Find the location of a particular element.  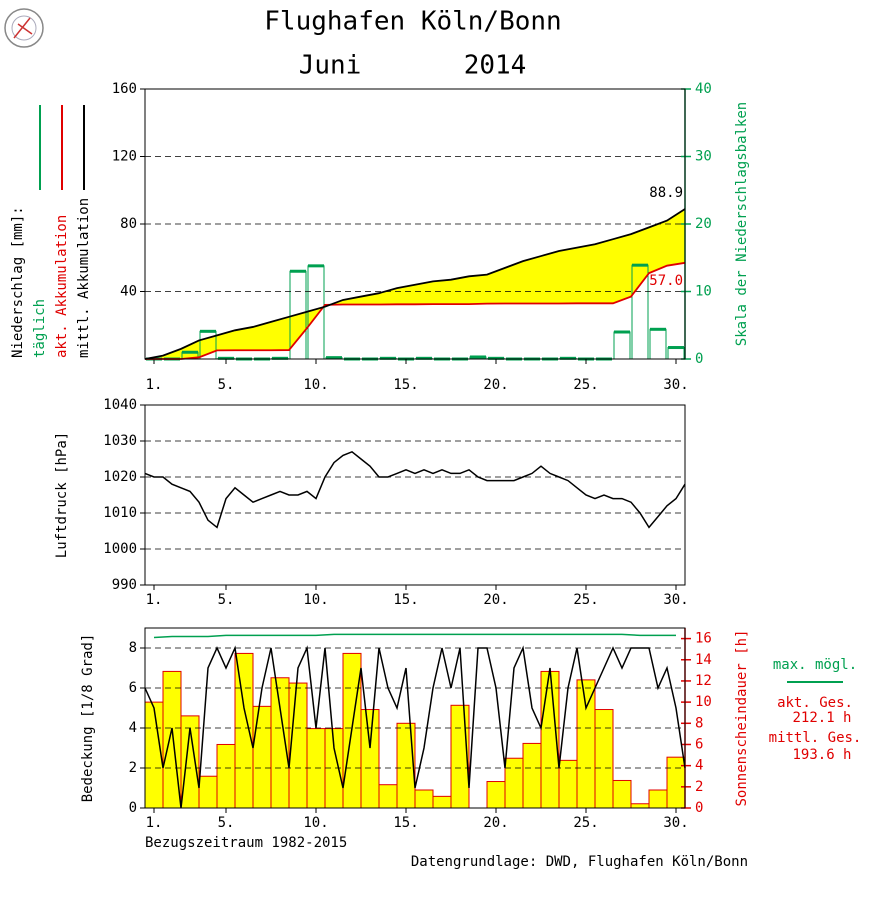

y-tick-label: 990 is located at coordinates (124, 585).